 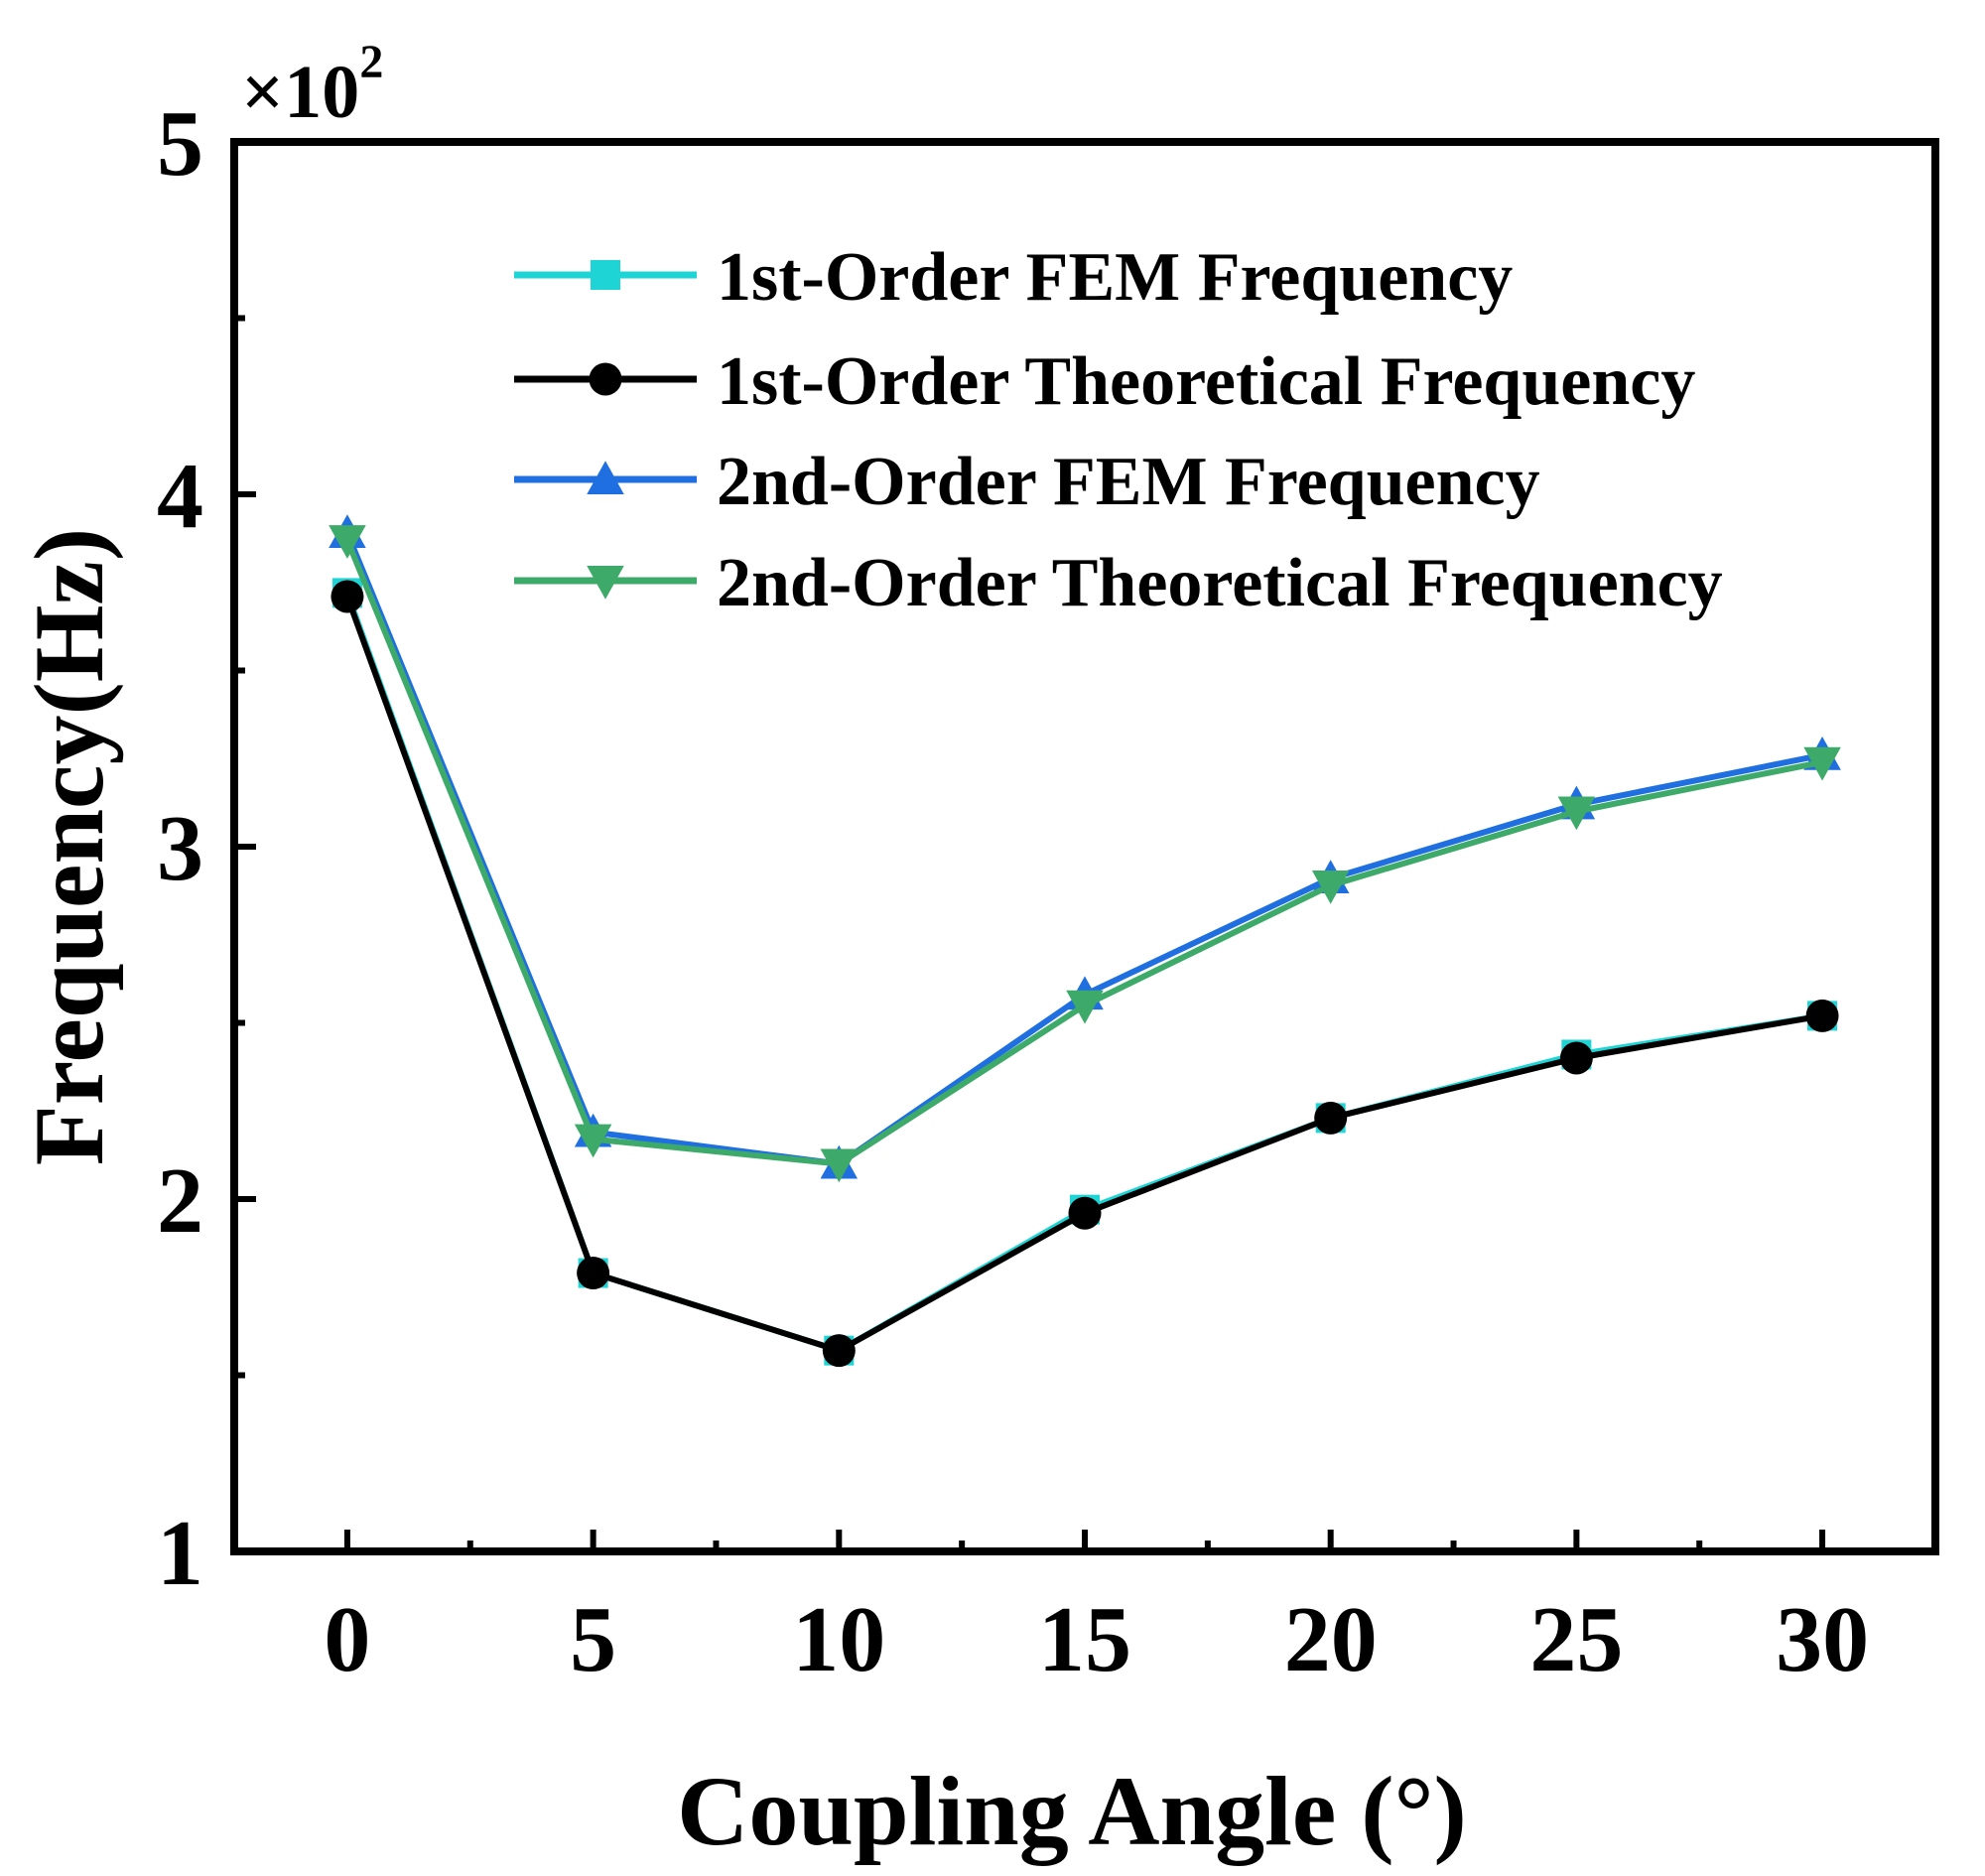 I want to click on y-tick-label: 1, so click(x=180, y=1553).